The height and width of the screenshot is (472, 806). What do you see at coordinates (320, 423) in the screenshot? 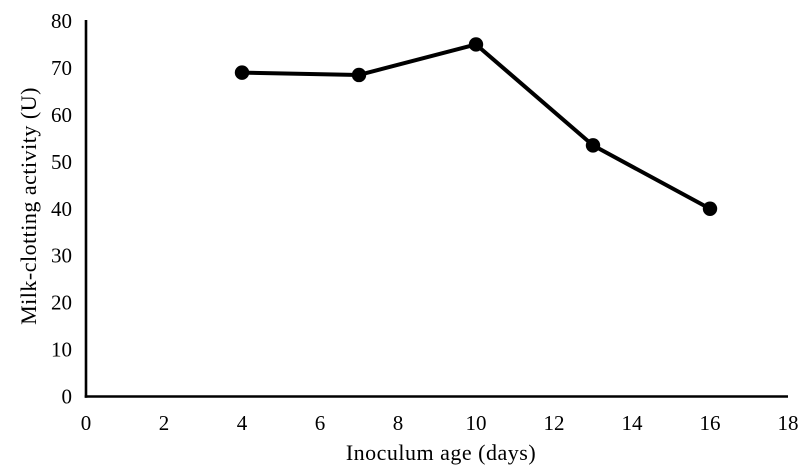
I see `x-tick-label: 6` at bounding box center [320, 423].